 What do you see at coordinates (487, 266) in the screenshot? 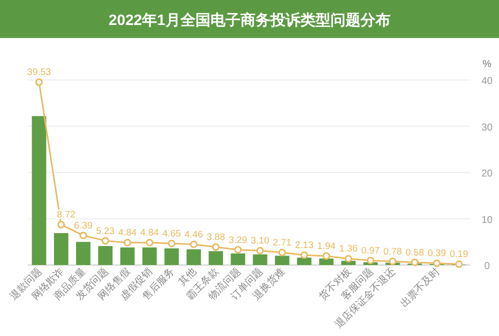
I see `y-tick-label: 0` at bounding box center [487, 266].